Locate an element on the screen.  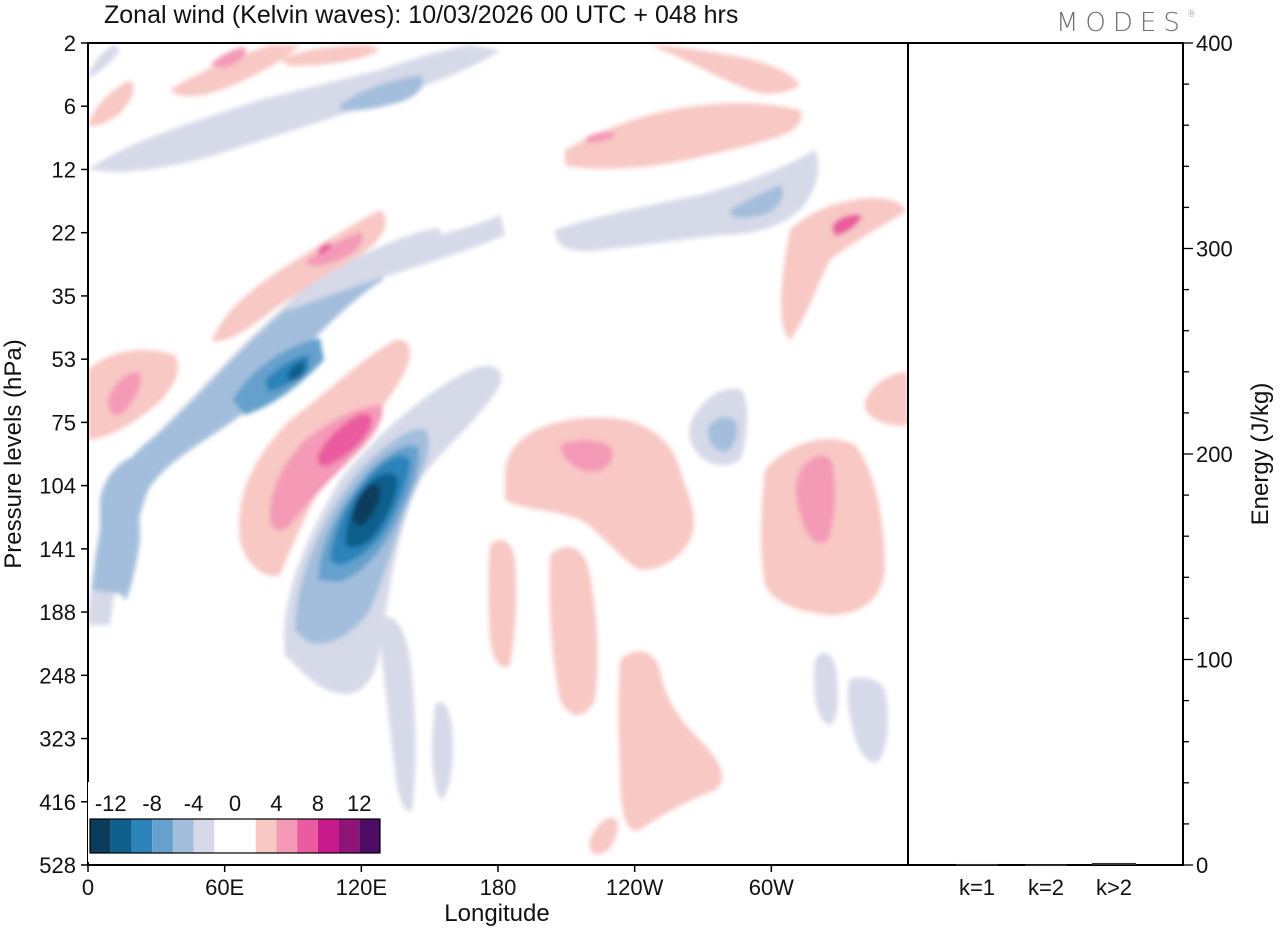
contour-upper-westerly-2hpa is located at coordinates (235, 71).